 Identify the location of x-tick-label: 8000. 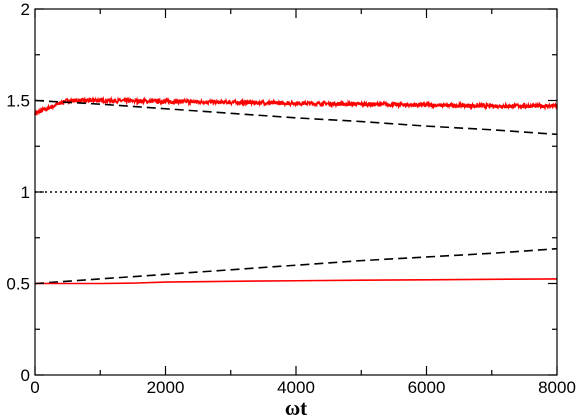
(557, 387).